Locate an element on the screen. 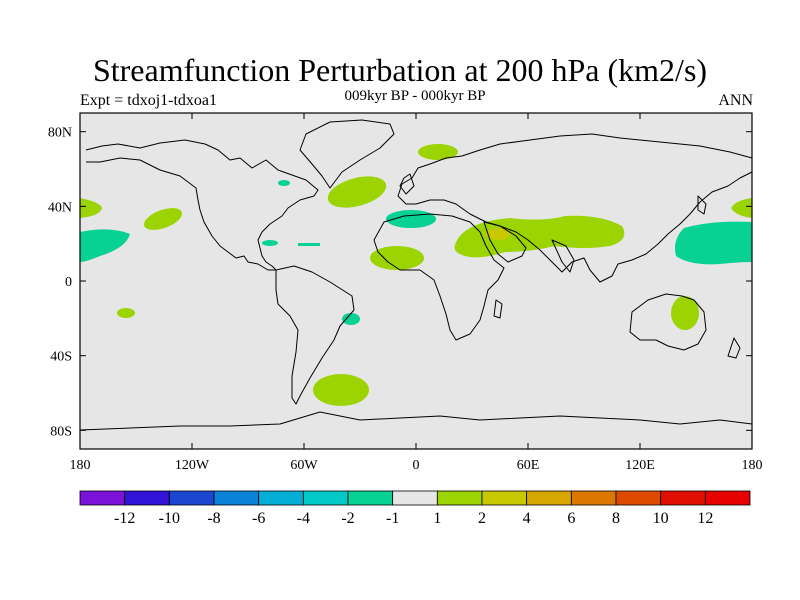 The height and width of the screenshot is (600, 800). time-range-label: 009kyr BP - 000kyr BP is located at coordinates (415, 96).